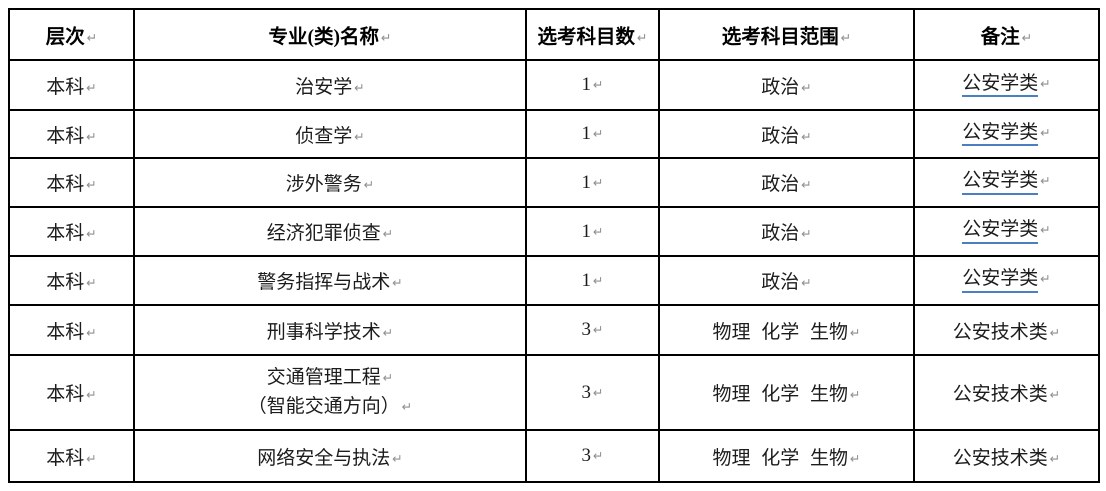 The image size is (1106, 491). What do you see at coordinates (323, 184) in the screenshot?
I see `major-text: 涉外警务` at bounding box center [323, 184].